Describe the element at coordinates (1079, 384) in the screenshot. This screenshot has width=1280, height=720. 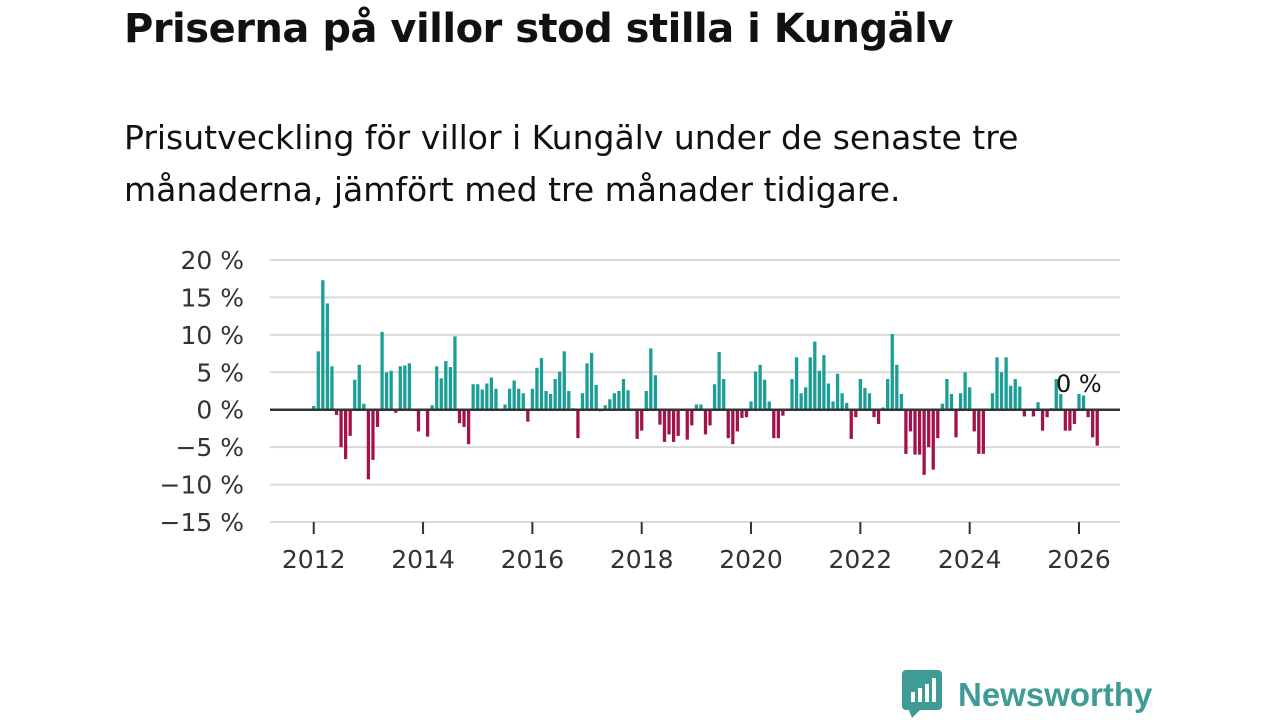
I see `last-value-annotation: 0 %` at that location.